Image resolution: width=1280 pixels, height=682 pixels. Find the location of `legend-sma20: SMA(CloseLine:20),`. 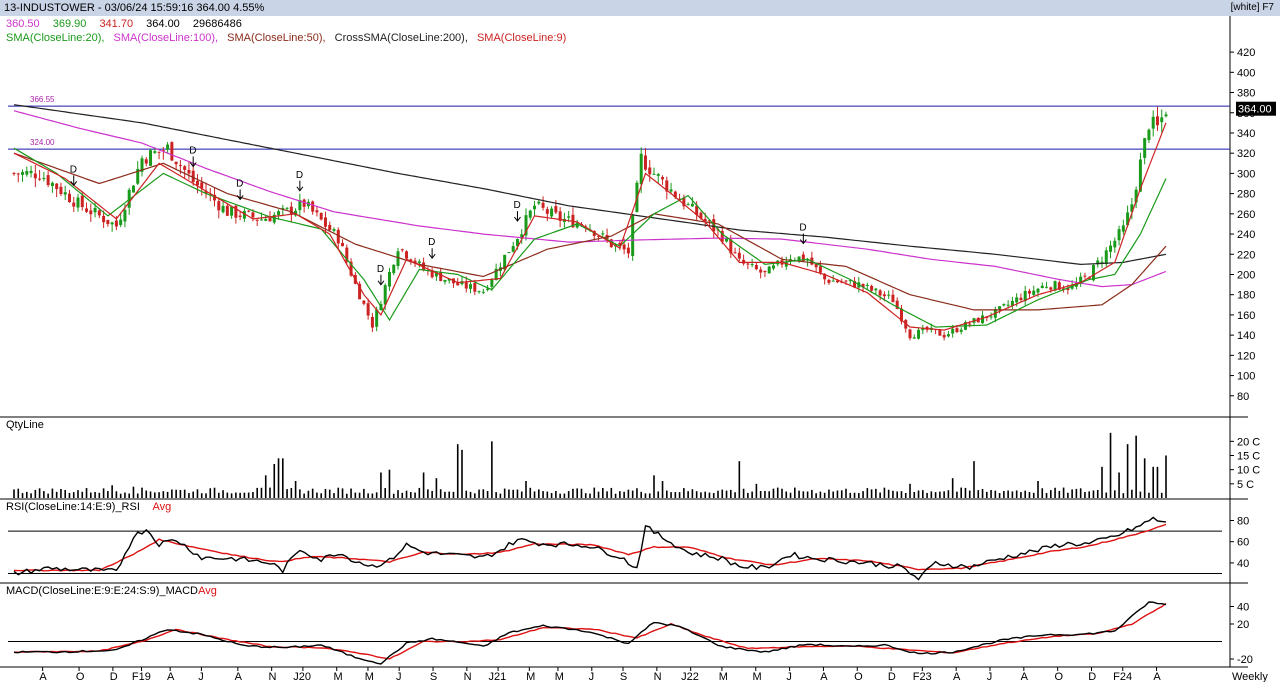

legend-sma20: SMA(CloseLine:20), is located at coordinates (55, 38).